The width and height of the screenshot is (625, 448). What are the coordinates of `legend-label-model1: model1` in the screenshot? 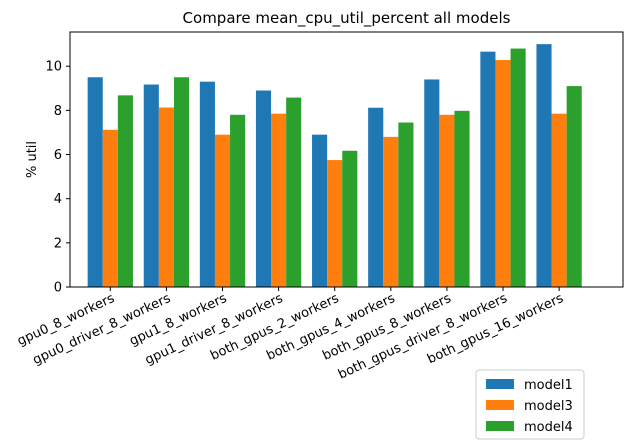 It's located at (548, 385).